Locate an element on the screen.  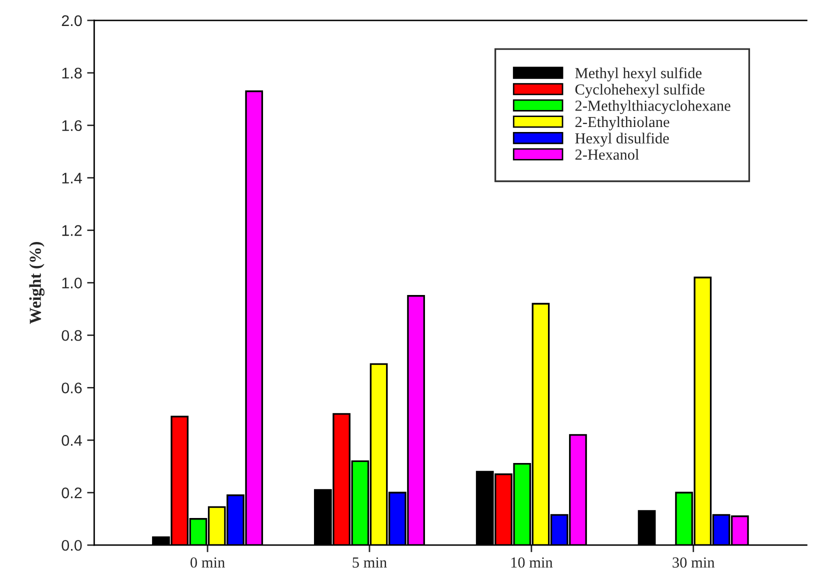
x-tick-label: 10 min is located at coordinates (532, 562).